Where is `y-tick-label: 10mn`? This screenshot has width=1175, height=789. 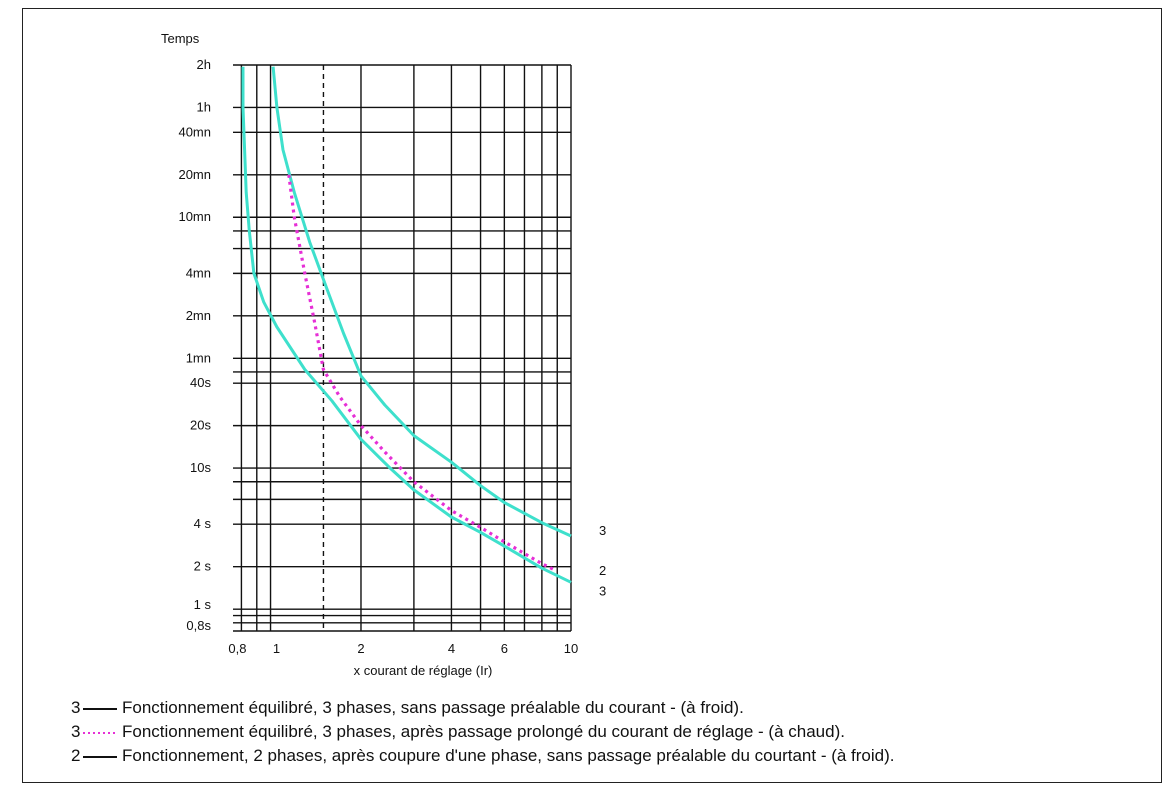 y-tick-label: 10mn is located at coordinates (194, 216).